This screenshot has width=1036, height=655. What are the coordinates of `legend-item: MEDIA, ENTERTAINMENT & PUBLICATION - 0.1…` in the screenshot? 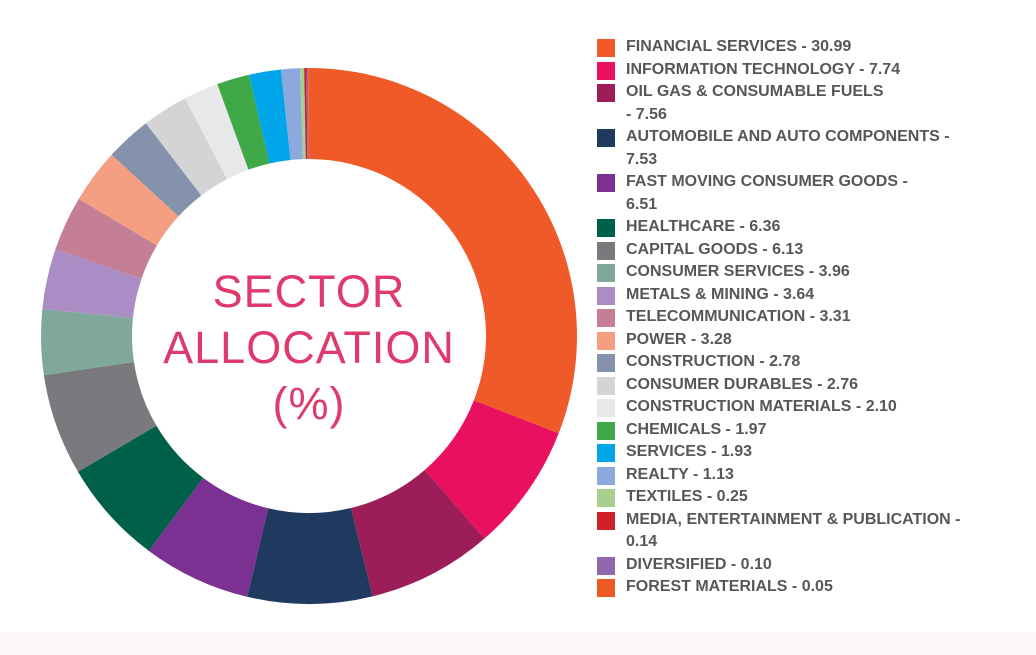 It's located at (812, 531).